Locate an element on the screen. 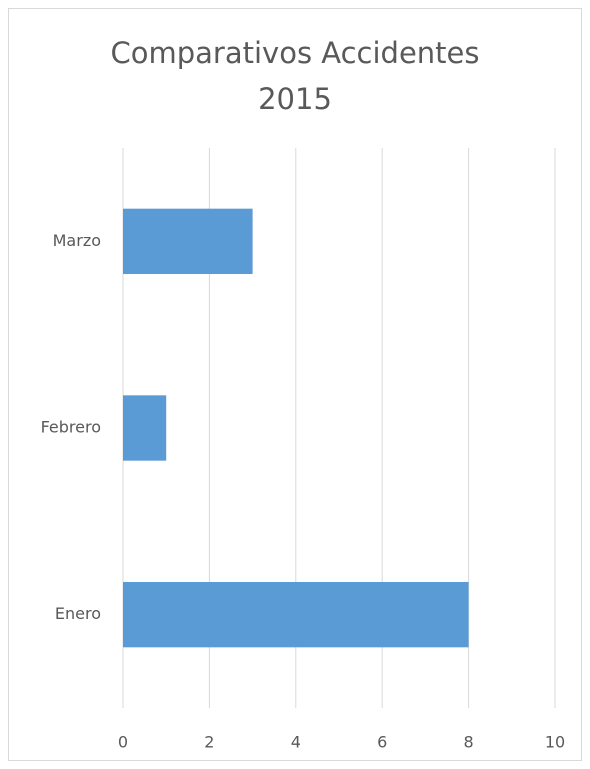 This screenshot has width=590, height=769. y-tick-label: Febrero is located at coordinates (71, 427).